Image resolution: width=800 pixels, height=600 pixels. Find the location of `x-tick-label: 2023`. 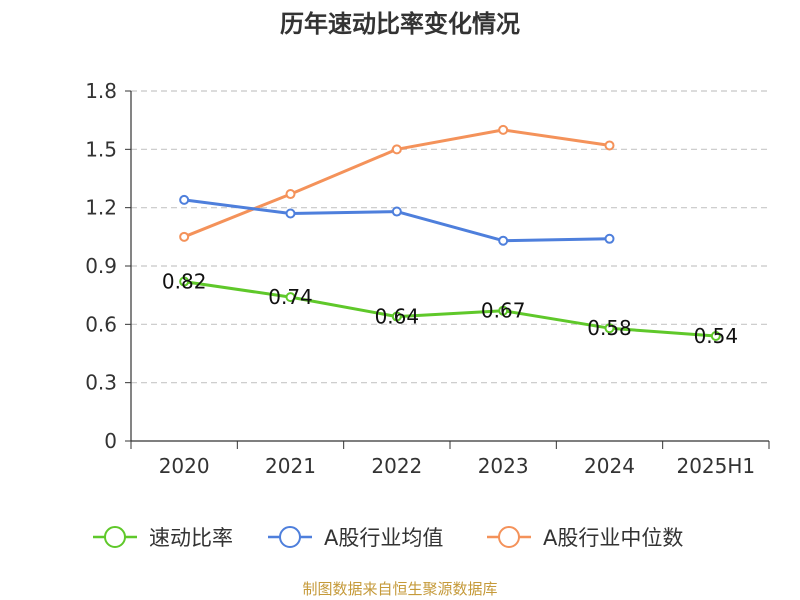

x-tick-label: 2023 is located at coordinates (503, 466).